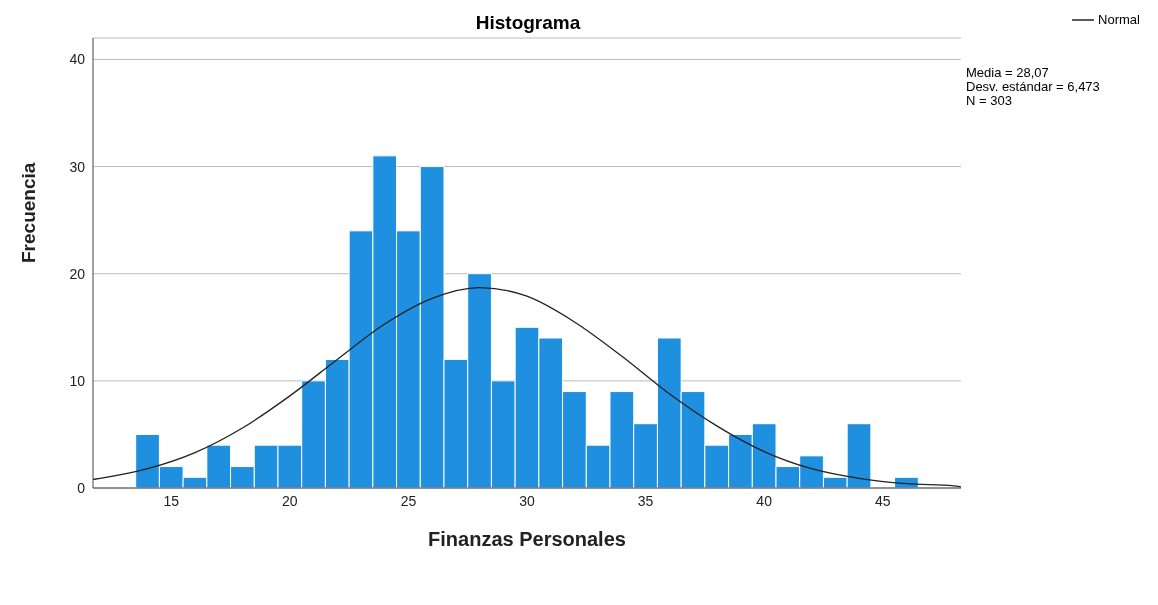 This screenshot has height=605, width=1158. Describe the element at coordinates (171, 500) in the screenshot. I see `x-tick-label: 15` at that location.